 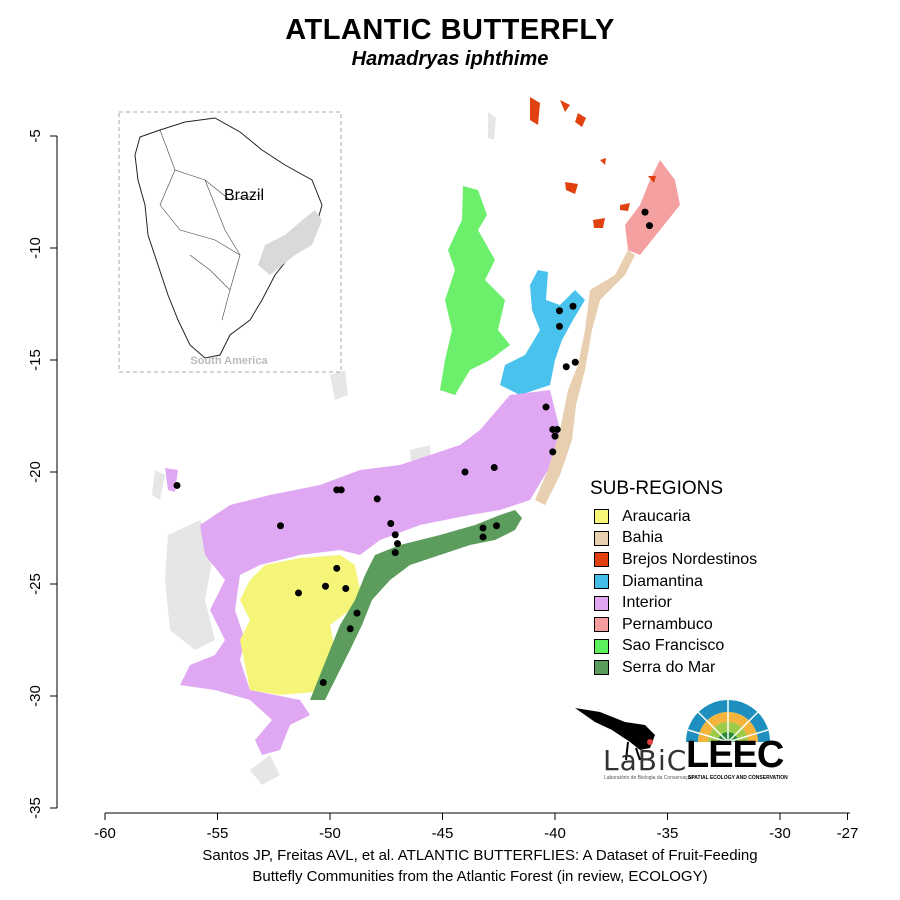 I want to click on legend-item: Diamantina, so click(x=673, y=582).